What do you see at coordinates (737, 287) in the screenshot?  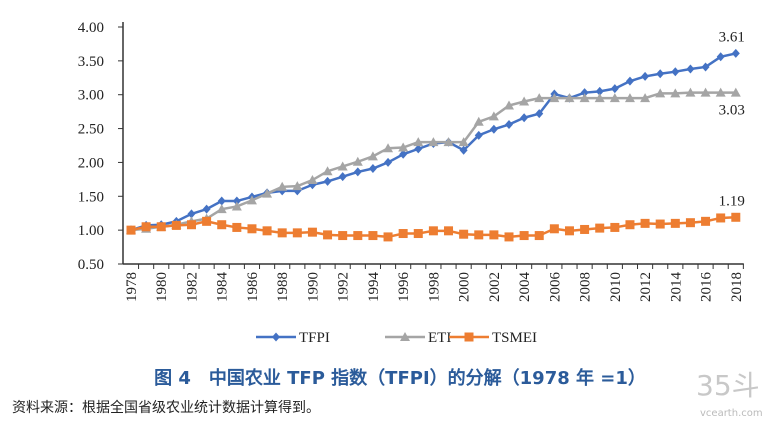 I see `x-tick-label: 2018` at bounding box center [737, 287].